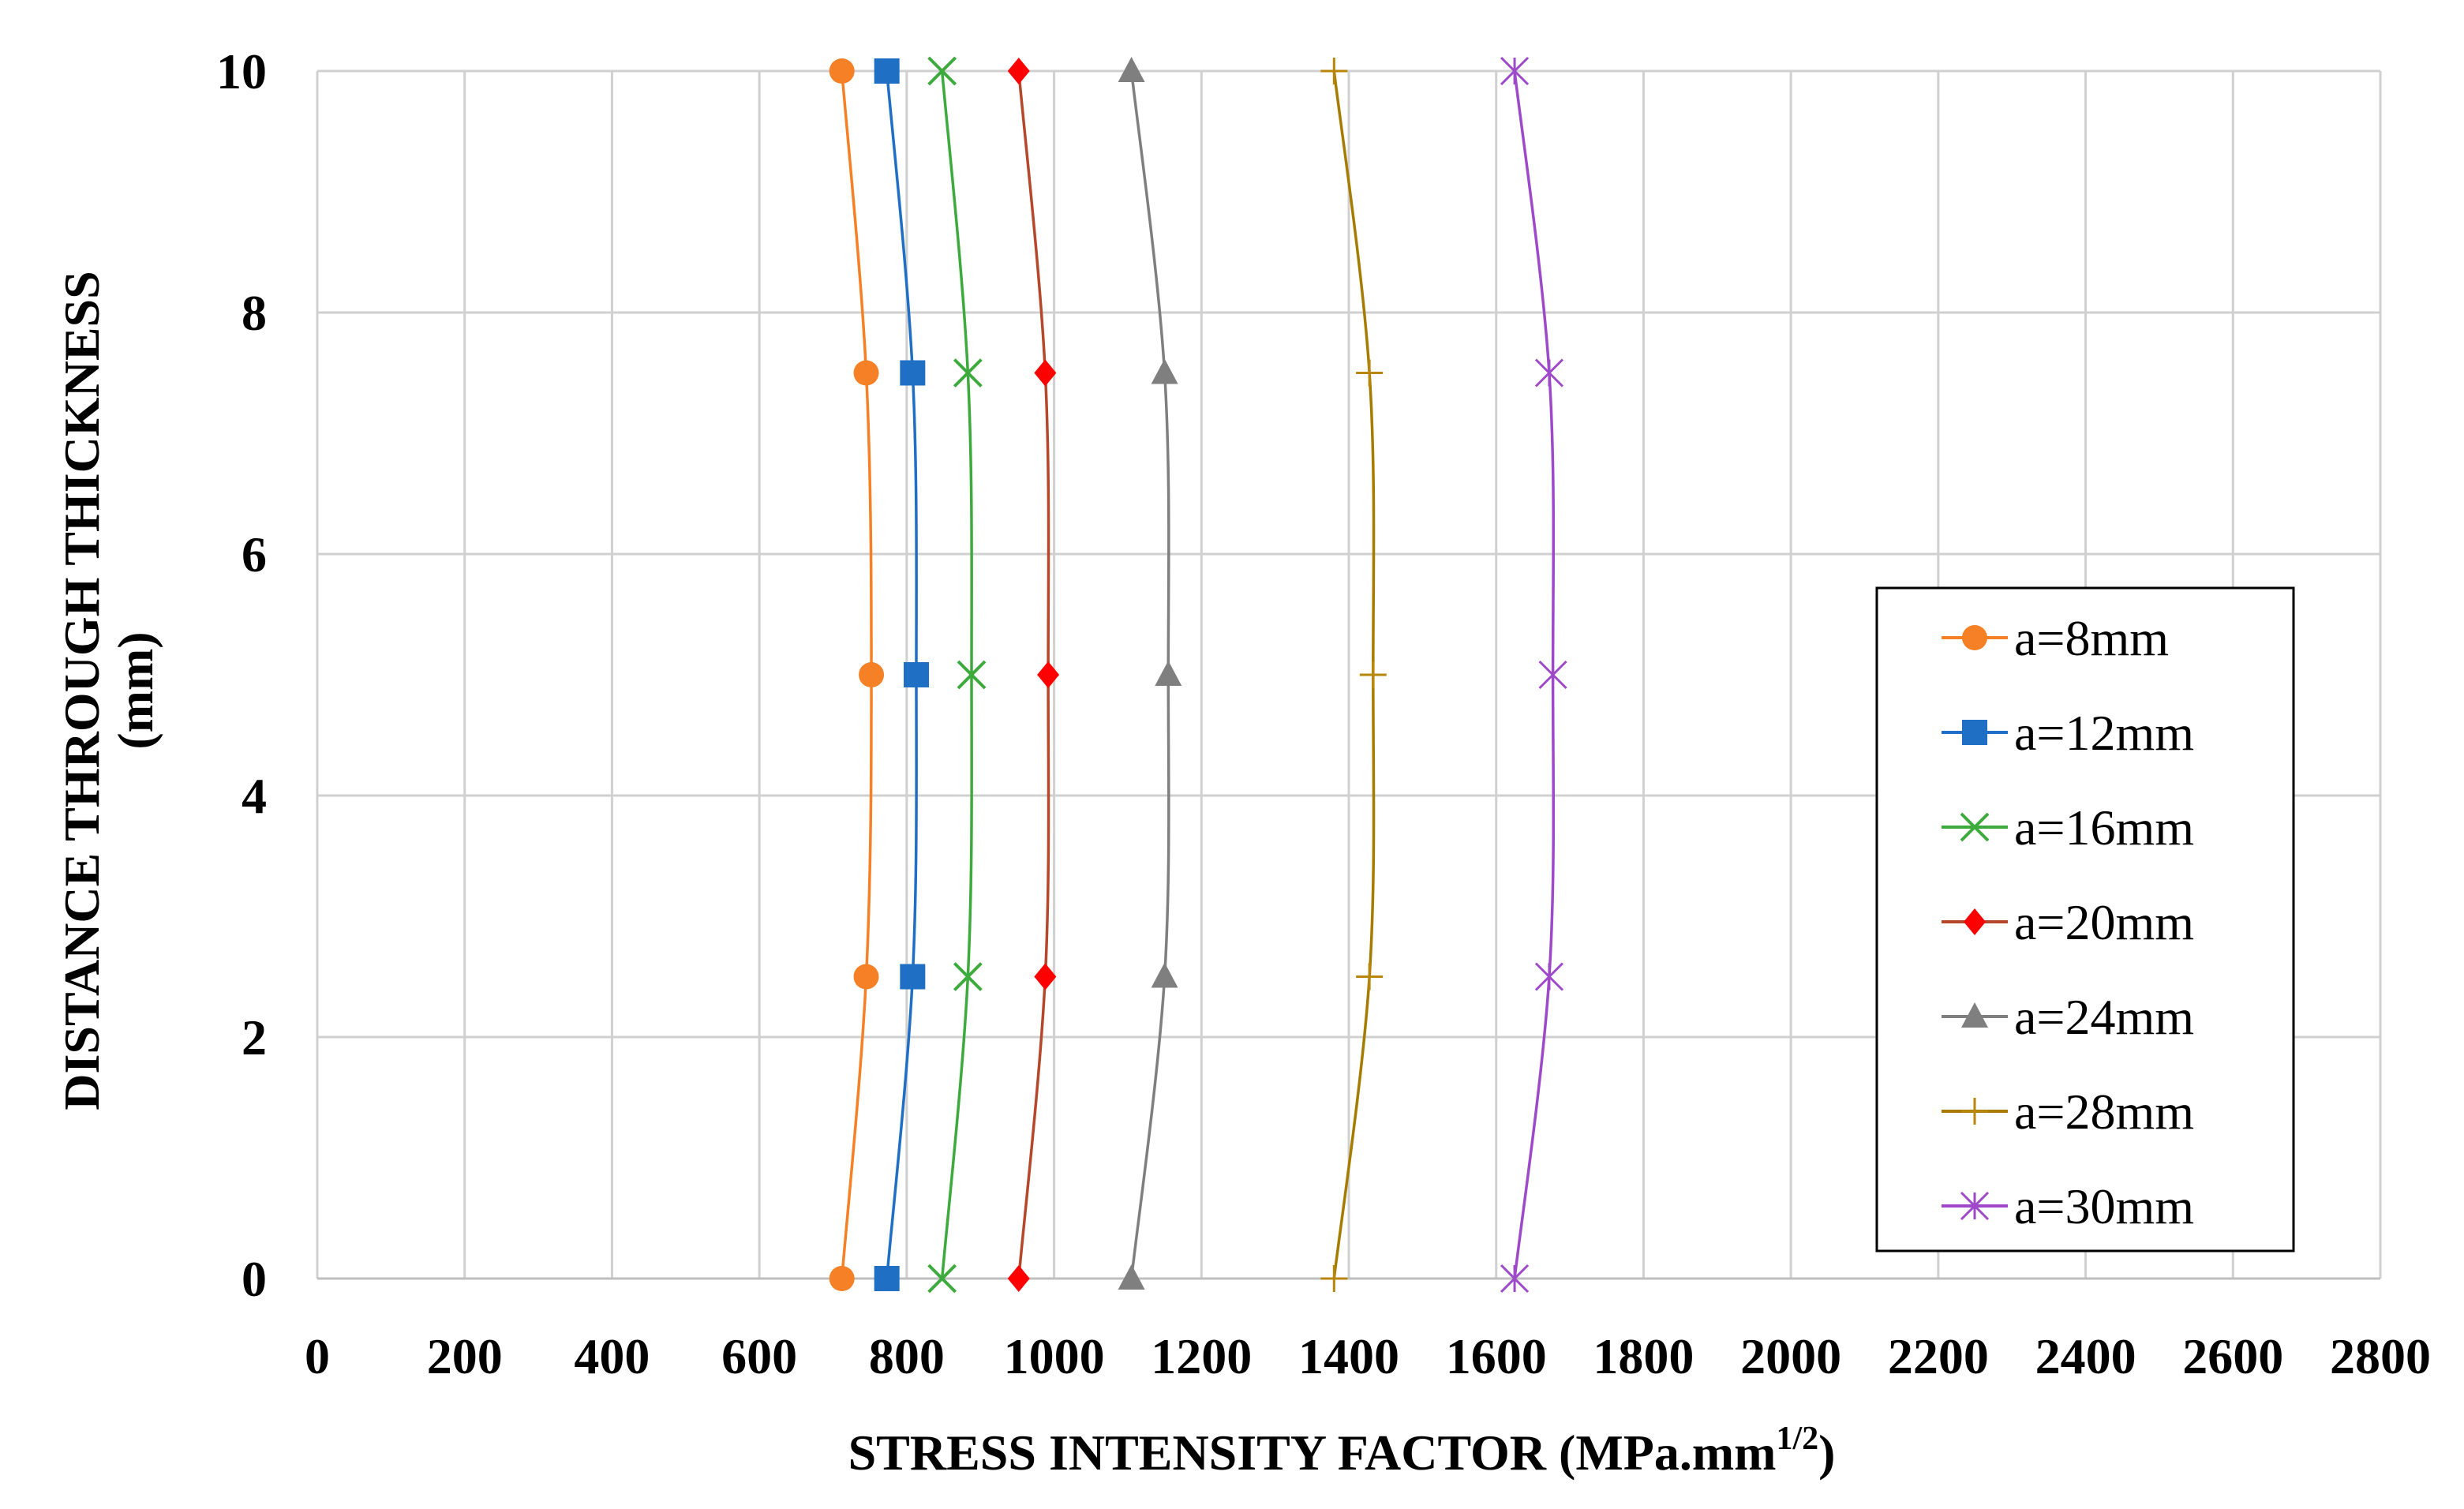 This screenshot has height=1509, width=2464. What do you see at coordinates (1826, 1453) in the screenshot?
I see `x-axis-title-suffix: )` at bounding box center [1826, 1453].